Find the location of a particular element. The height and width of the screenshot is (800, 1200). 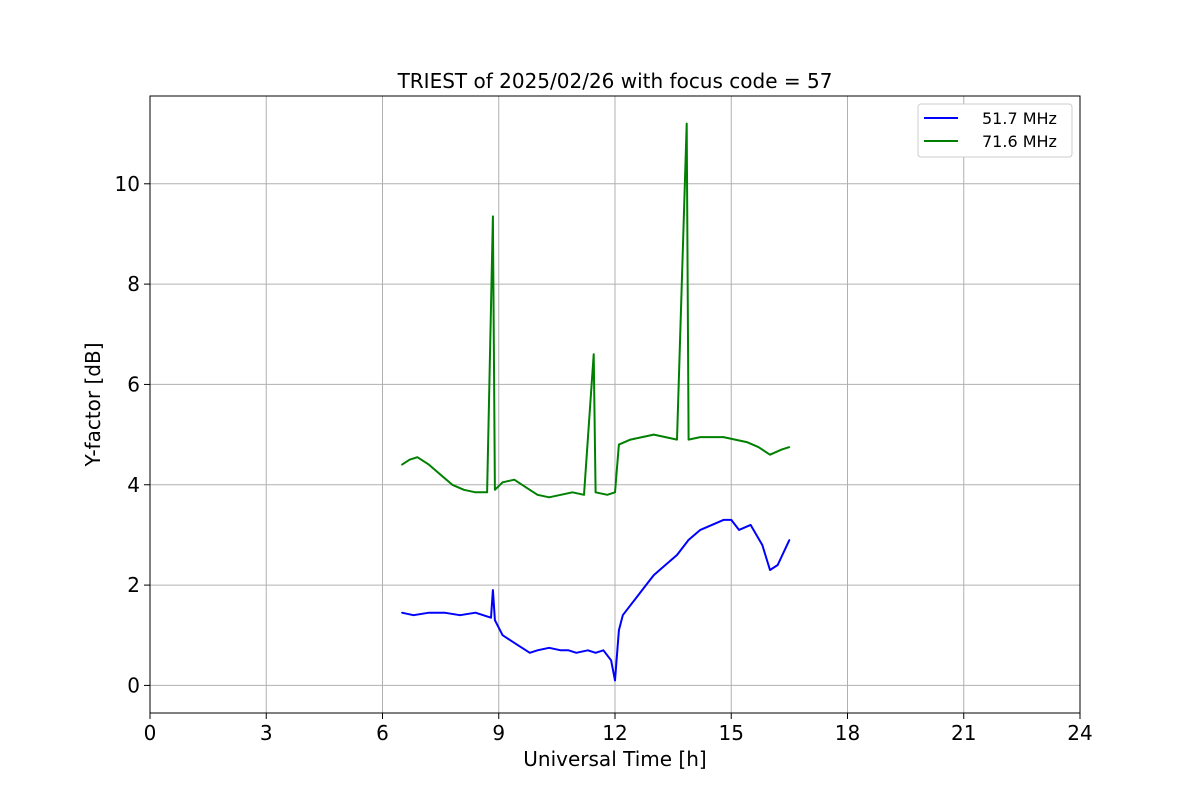

legend-label: 71.6 MHz is located at coordinates (1019, 141).